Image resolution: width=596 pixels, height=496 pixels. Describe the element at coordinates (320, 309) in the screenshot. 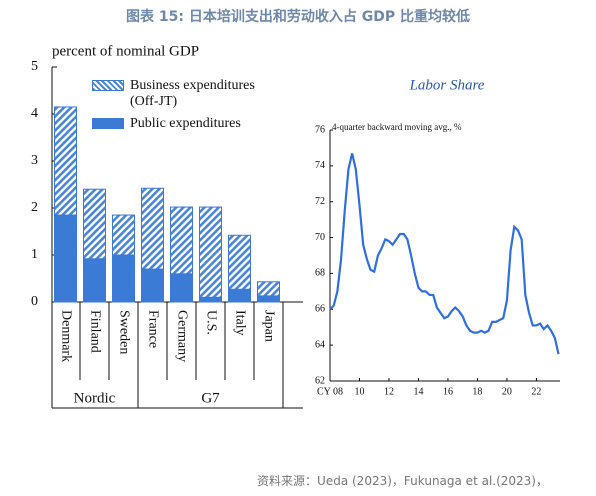

I see `y-tick-label: 66` at that location.